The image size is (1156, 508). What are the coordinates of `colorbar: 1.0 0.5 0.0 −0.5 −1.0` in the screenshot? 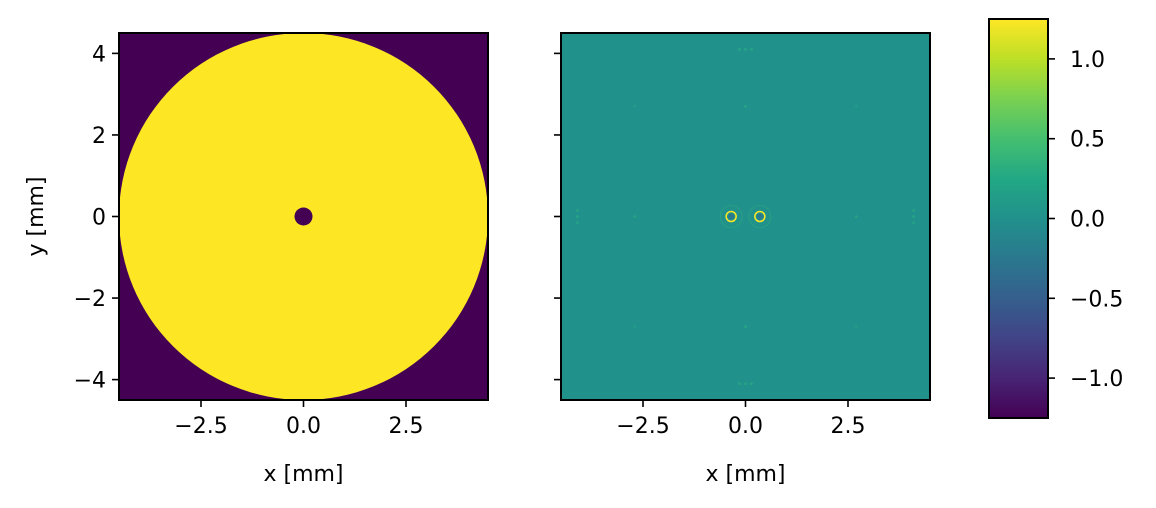 It's located at (1055, 218).